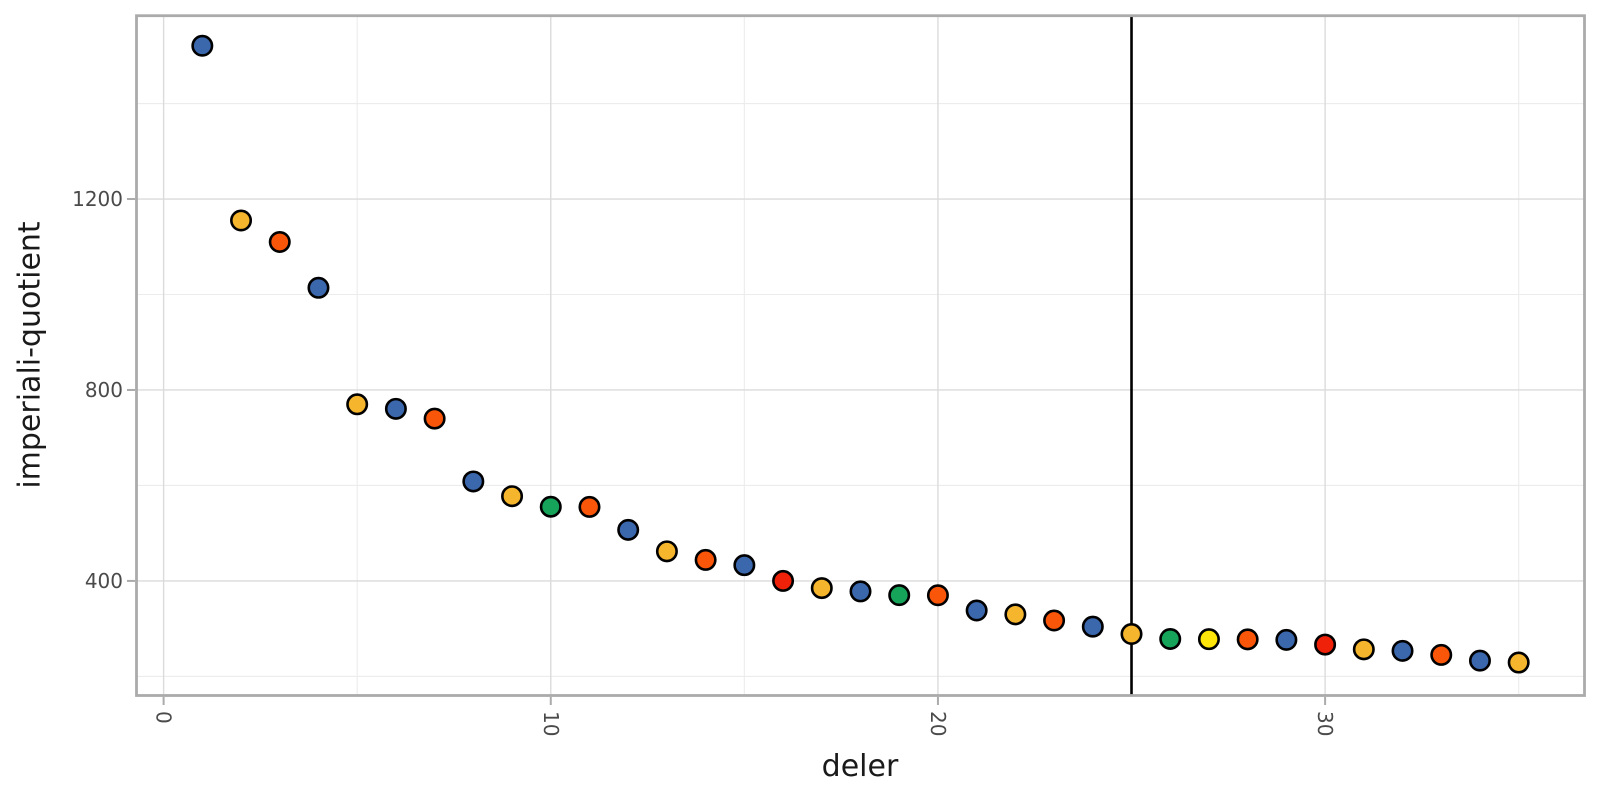 This screenshot has width=1600, height=800. What do you see at coordinates (1325, 723) in the screenshot?
I see `x-tick-label: 30` at bounding box center [1325, 723].